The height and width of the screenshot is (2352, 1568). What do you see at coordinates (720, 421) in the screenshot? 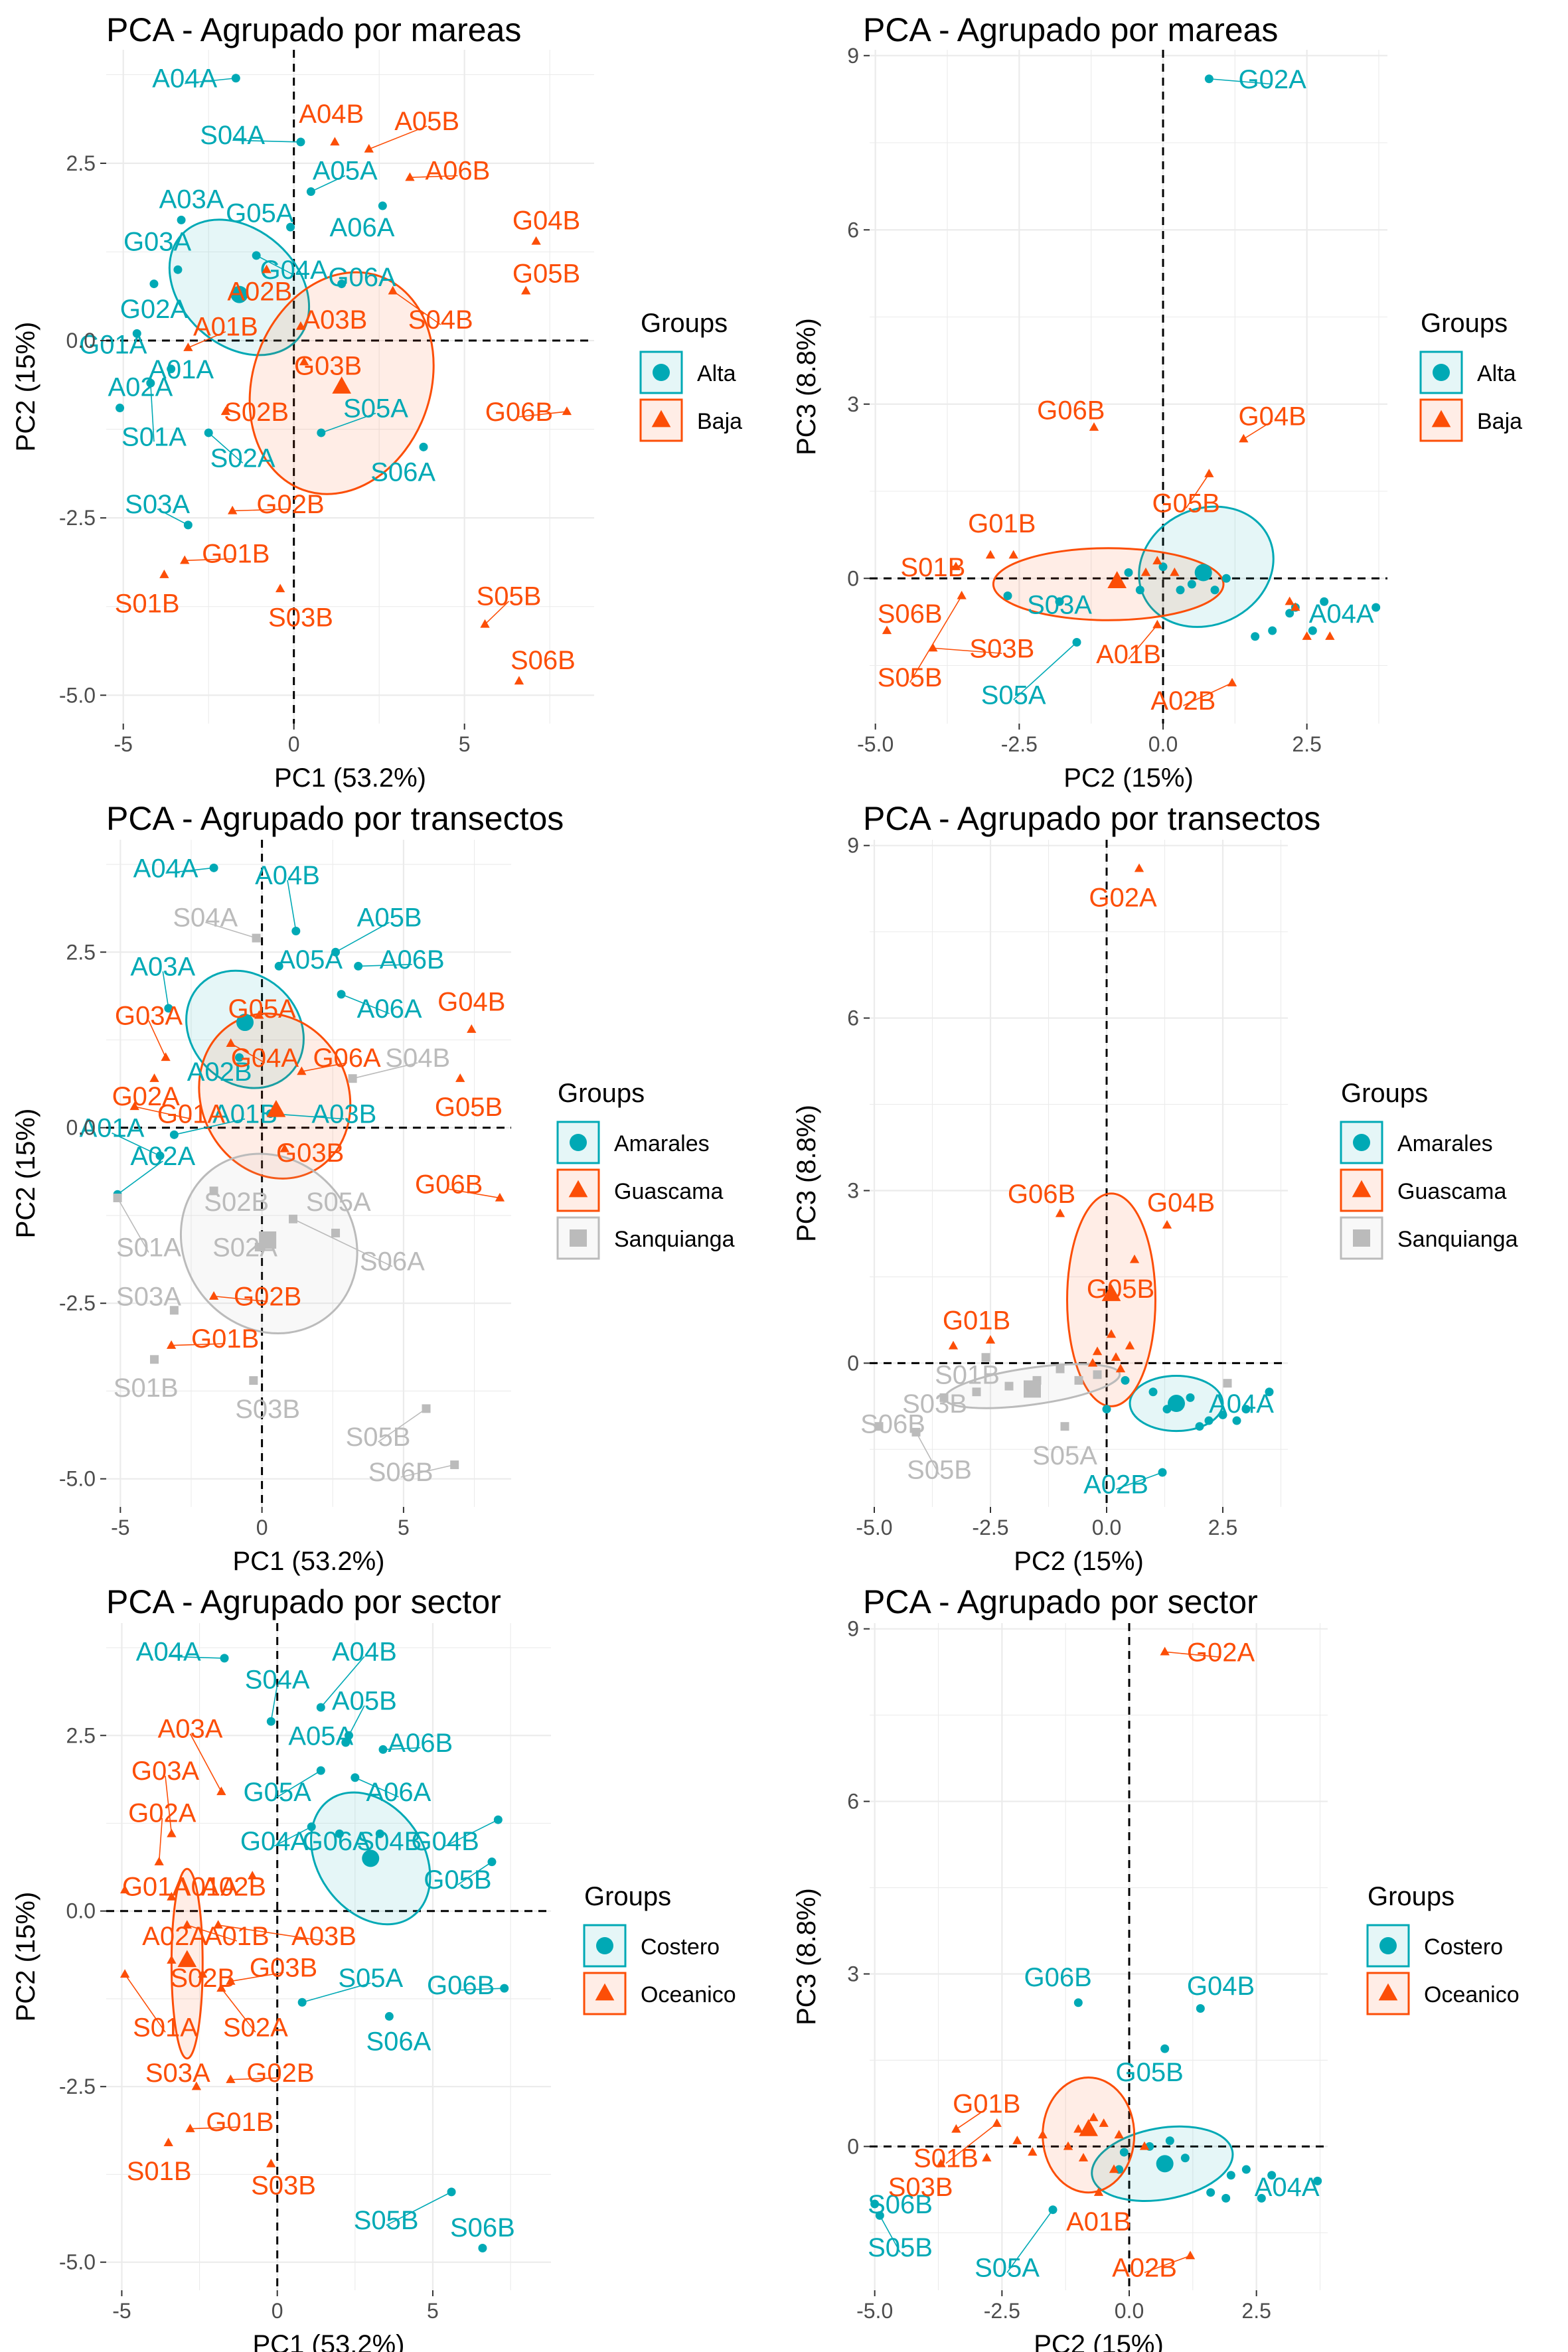
I see `legend-label: Baja` at bounding box center [720, 421].